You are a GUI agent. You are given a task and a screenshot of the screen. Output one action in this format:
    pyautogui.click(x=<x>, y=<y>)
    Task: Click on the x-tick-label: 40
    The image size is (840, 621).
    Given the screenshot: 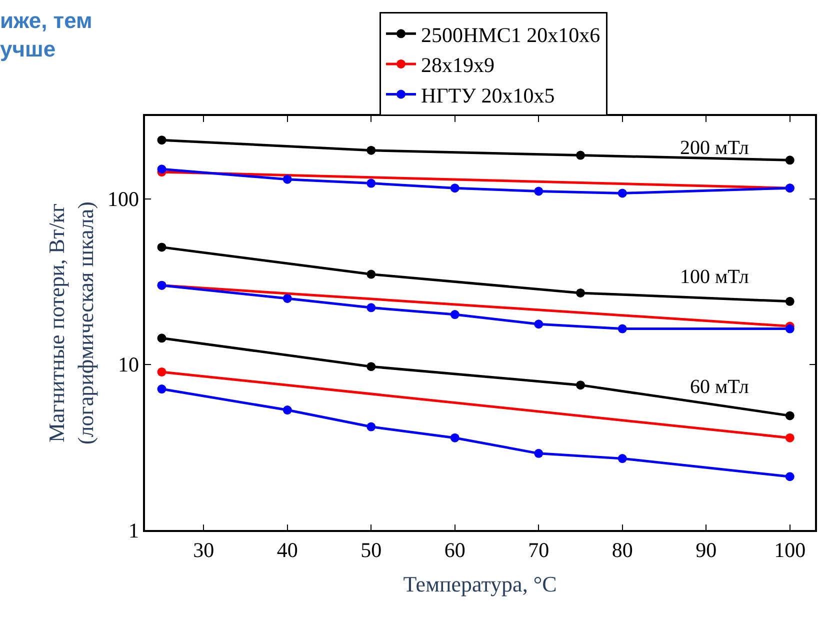 What is the action you would take?
    pyautogui.click(x=287, y=550)
    